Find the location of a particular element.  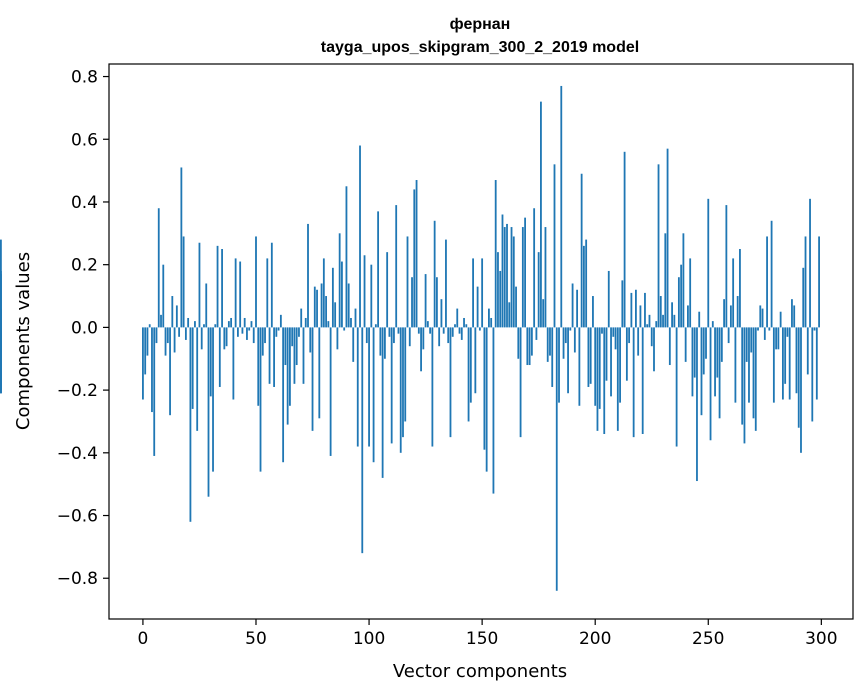

x-axis-ticks: 0 50 100 150 200 250 300 is located at coordinates (488, 634).